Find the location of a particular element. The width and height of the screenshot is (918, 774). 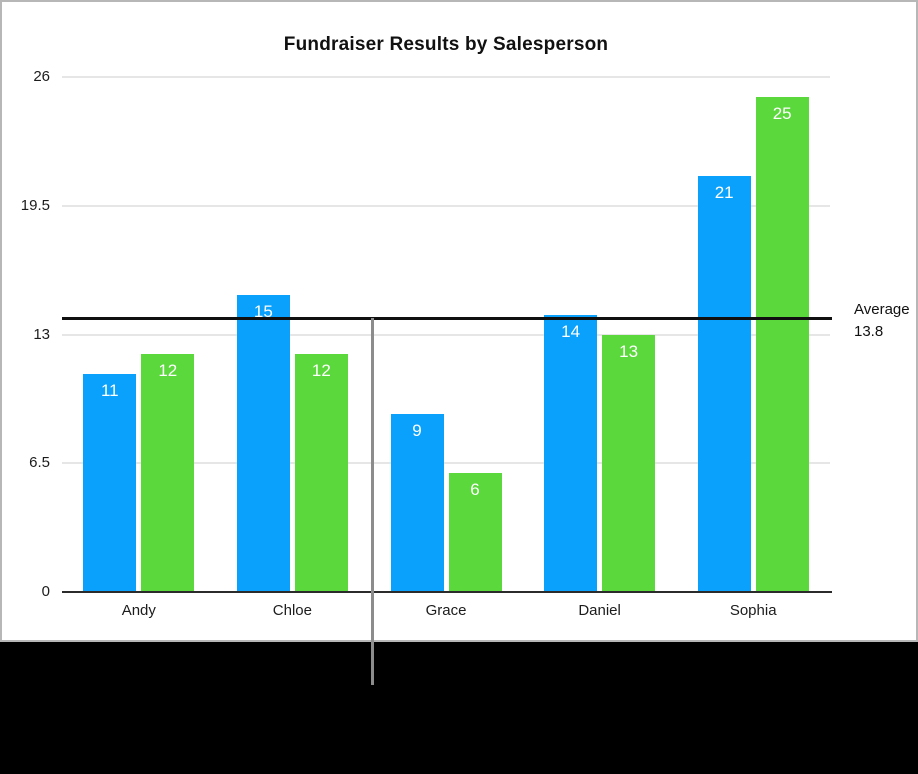

bar-blue-andy: 11 is located at coordinates (110, 483).